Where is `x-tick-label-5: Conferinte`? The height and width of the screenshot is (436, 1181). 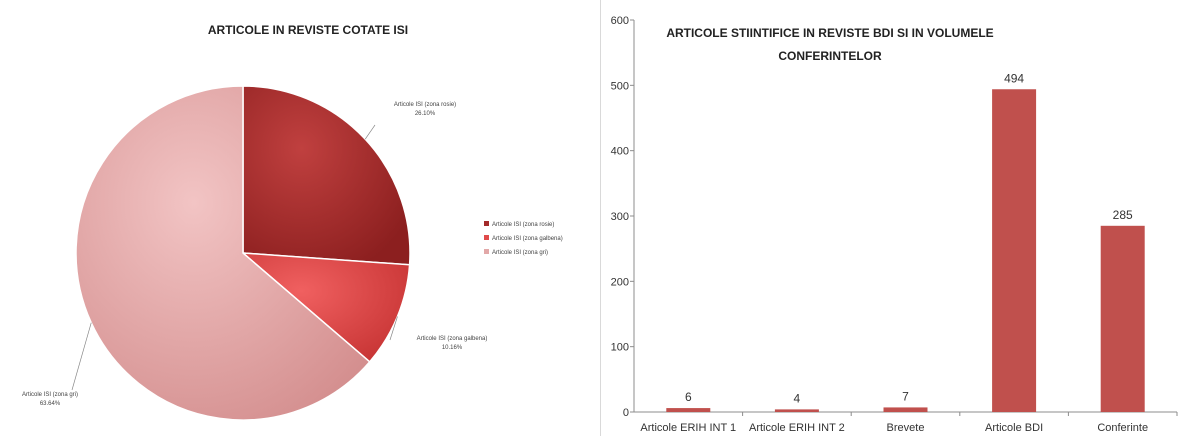 x-tick-label-5: Conferinte is located at coordinates (1122, 428).